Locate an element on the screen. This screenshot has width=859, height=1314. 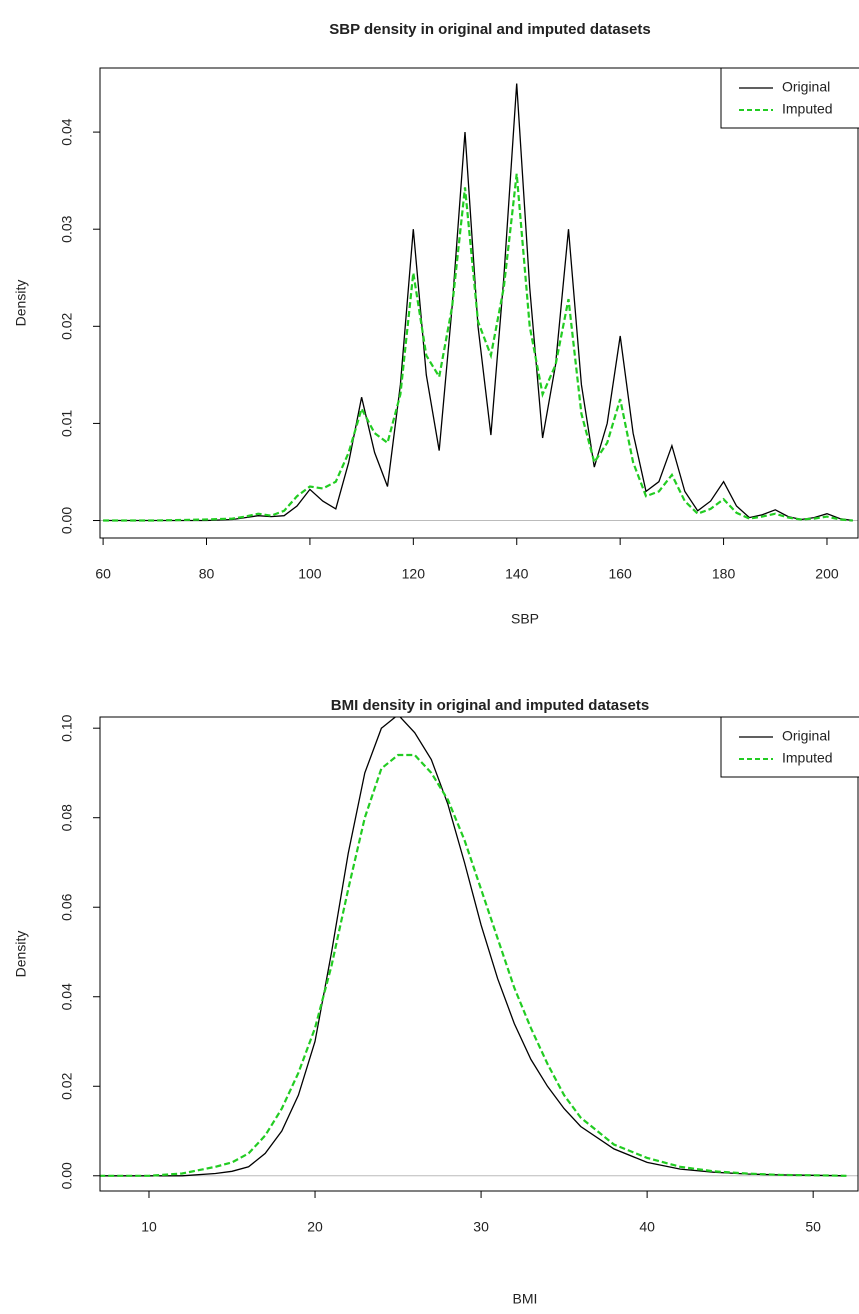
x-tick-label: 180 is located at coordinates (724, 574).